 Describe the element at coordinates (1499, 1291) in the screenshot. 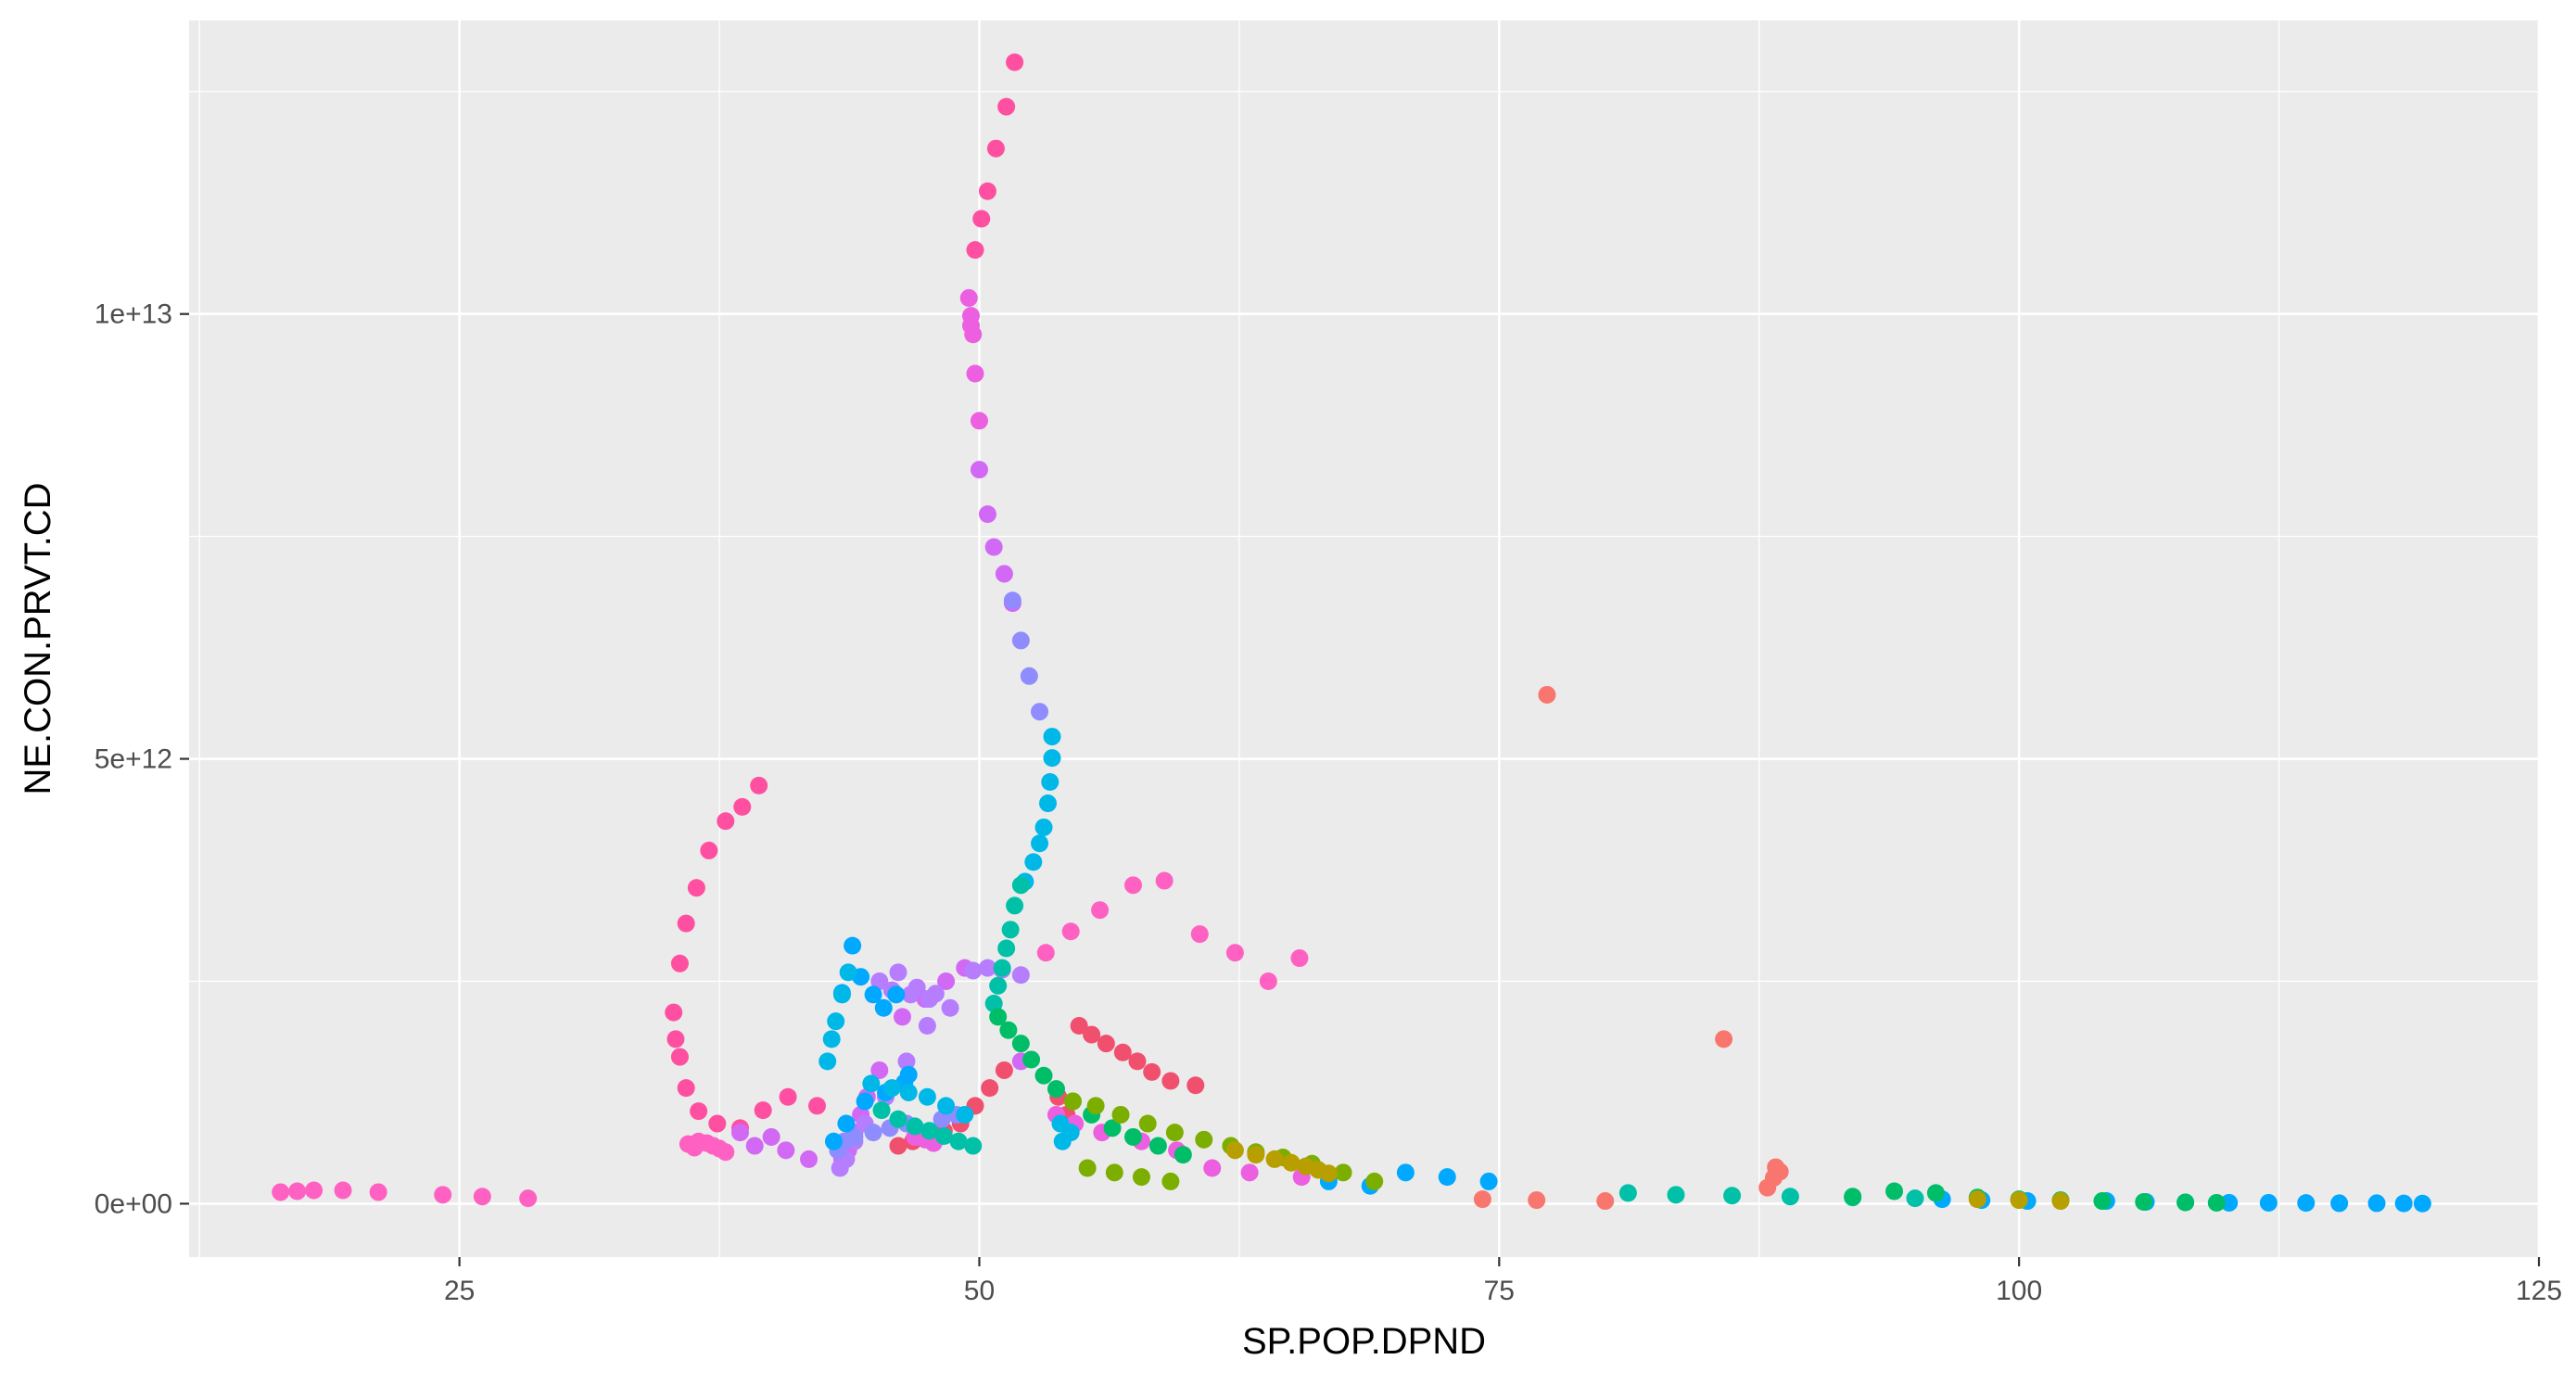

I see `x-tick-label: 75` at that location.